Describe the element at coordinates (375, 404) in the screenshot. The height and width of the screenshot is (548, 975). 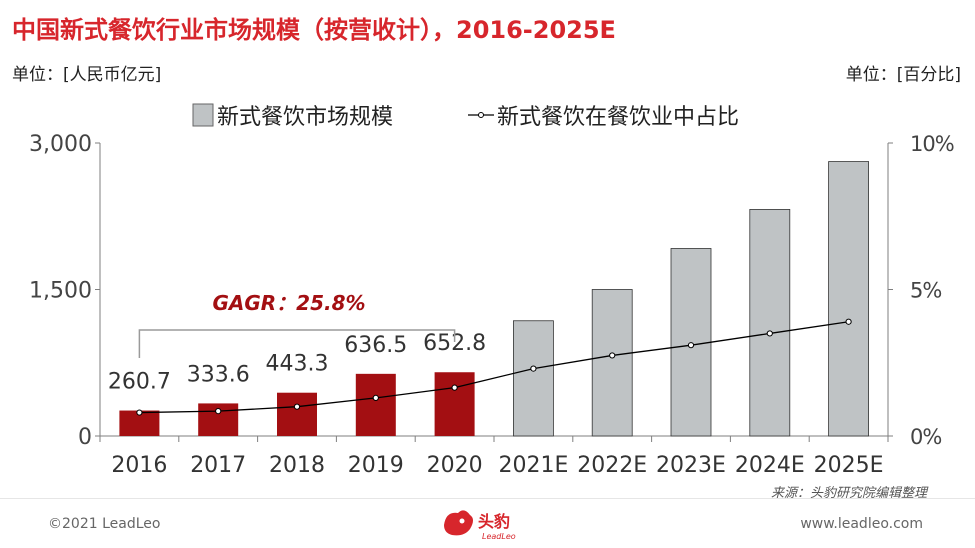
I see `bar-2019` at that location.